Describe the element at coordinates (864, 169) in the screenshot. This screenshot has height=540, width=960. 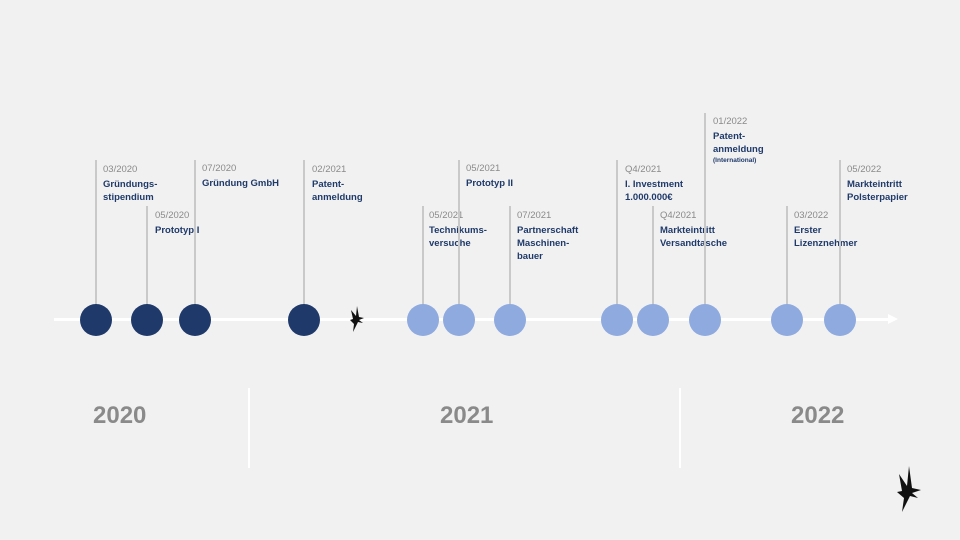
I see `milestone-date: 05/2022` at that location.